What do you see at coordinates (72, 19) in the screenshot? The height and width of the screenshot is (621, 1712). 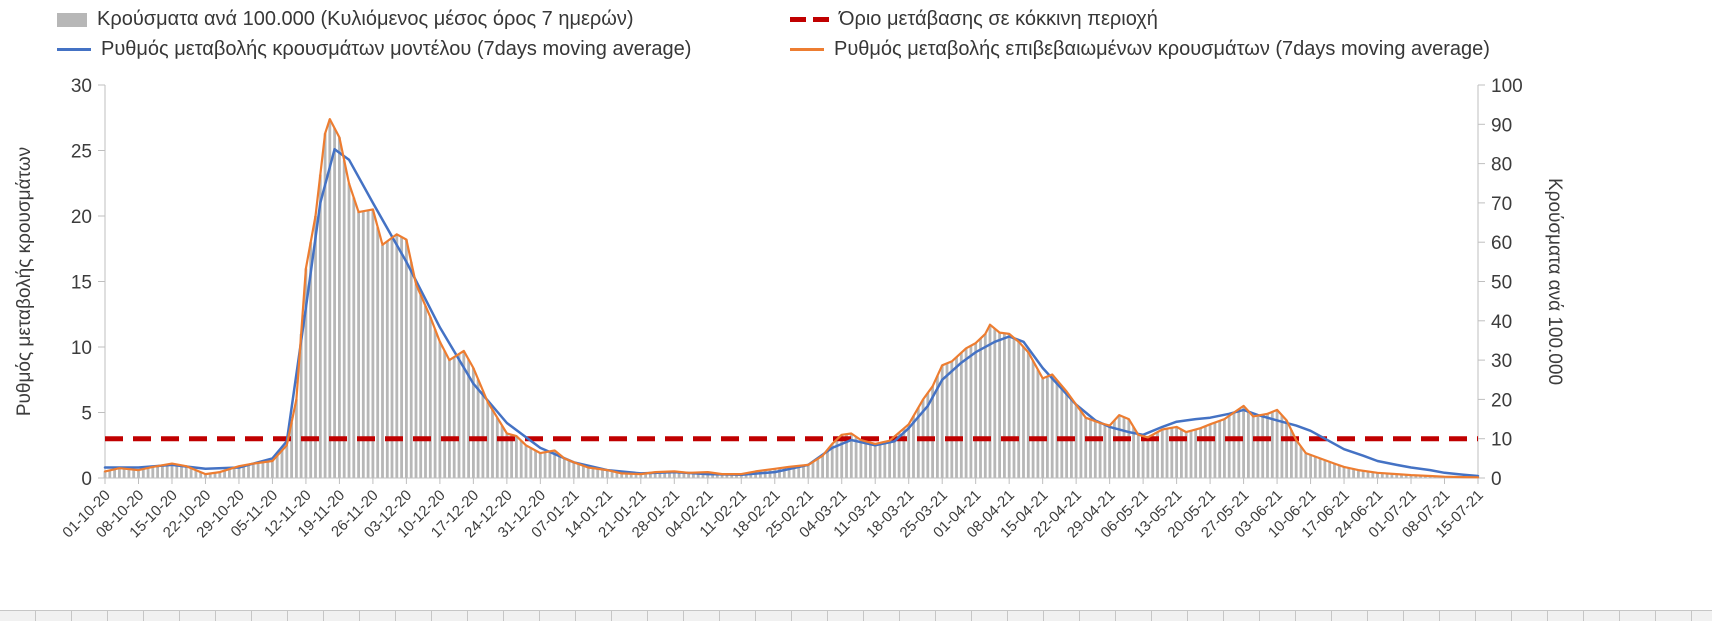 I see `bar-series-swatch` at bounding box center [72, 19].